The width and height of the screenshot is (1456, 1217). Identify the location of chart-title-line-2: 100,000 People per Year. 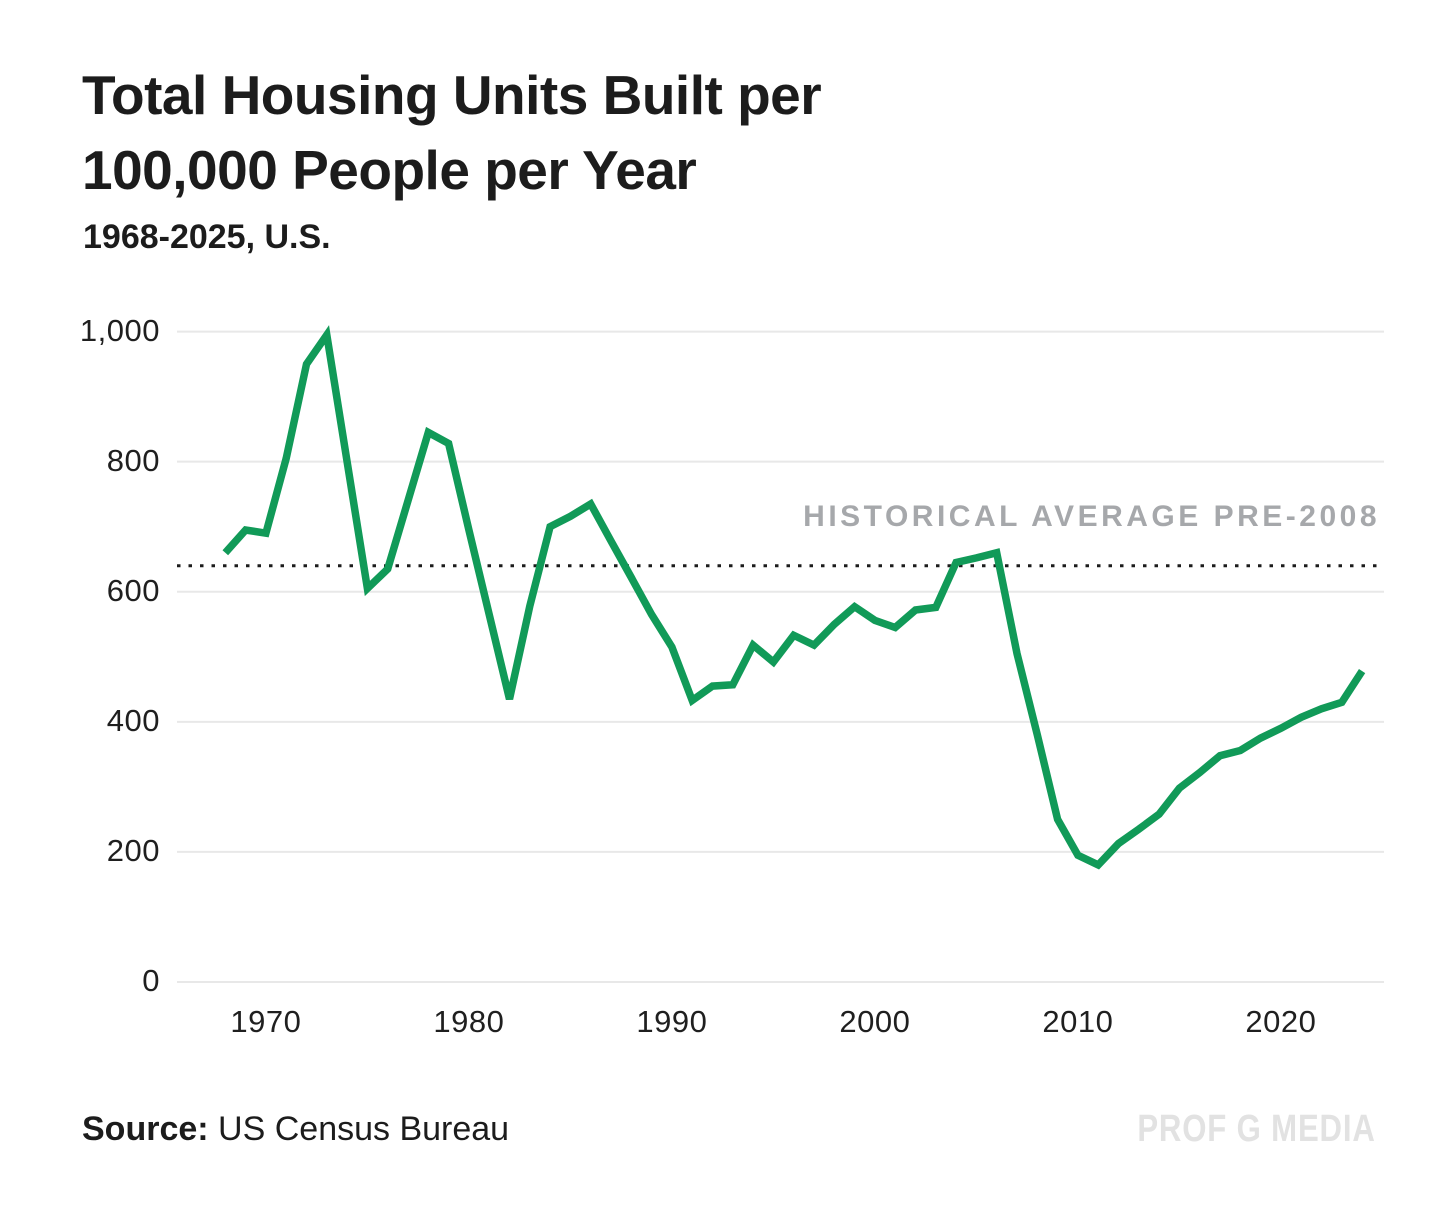
(389, 170).